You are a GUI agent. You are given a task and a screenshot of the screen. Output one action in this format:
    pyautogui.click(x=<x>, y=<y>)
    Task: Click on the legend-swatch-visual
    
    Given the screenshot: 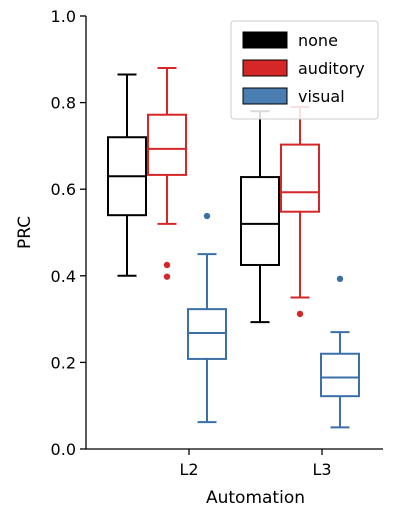 What is the action you would take?
    pyautogui.click(x=265, y=96)
    